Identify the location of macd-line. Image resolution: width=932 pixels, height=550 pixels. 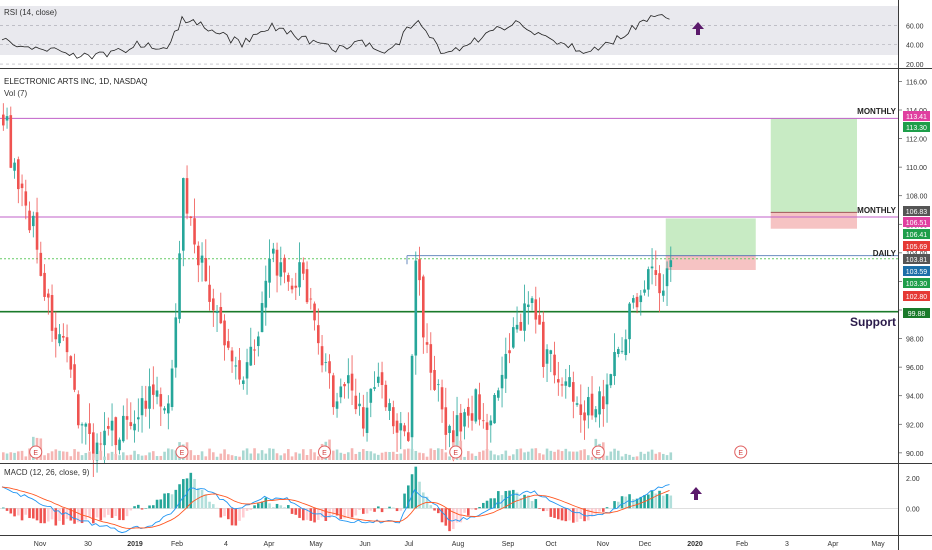
(335, 509).